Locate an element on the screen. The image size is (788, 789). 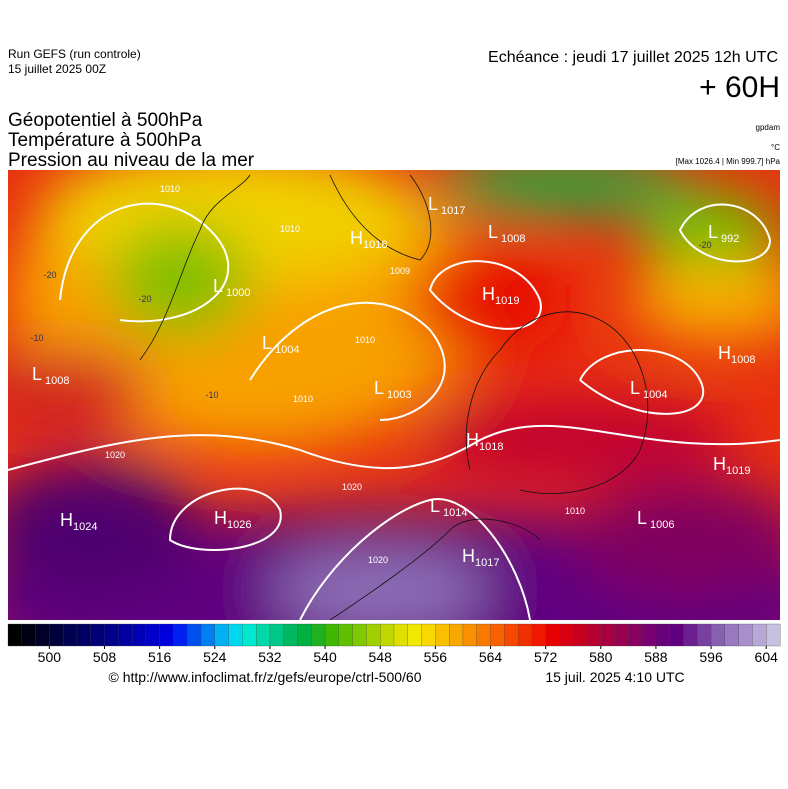
isoline-label: 1020 is located at coordinates (115, 455).